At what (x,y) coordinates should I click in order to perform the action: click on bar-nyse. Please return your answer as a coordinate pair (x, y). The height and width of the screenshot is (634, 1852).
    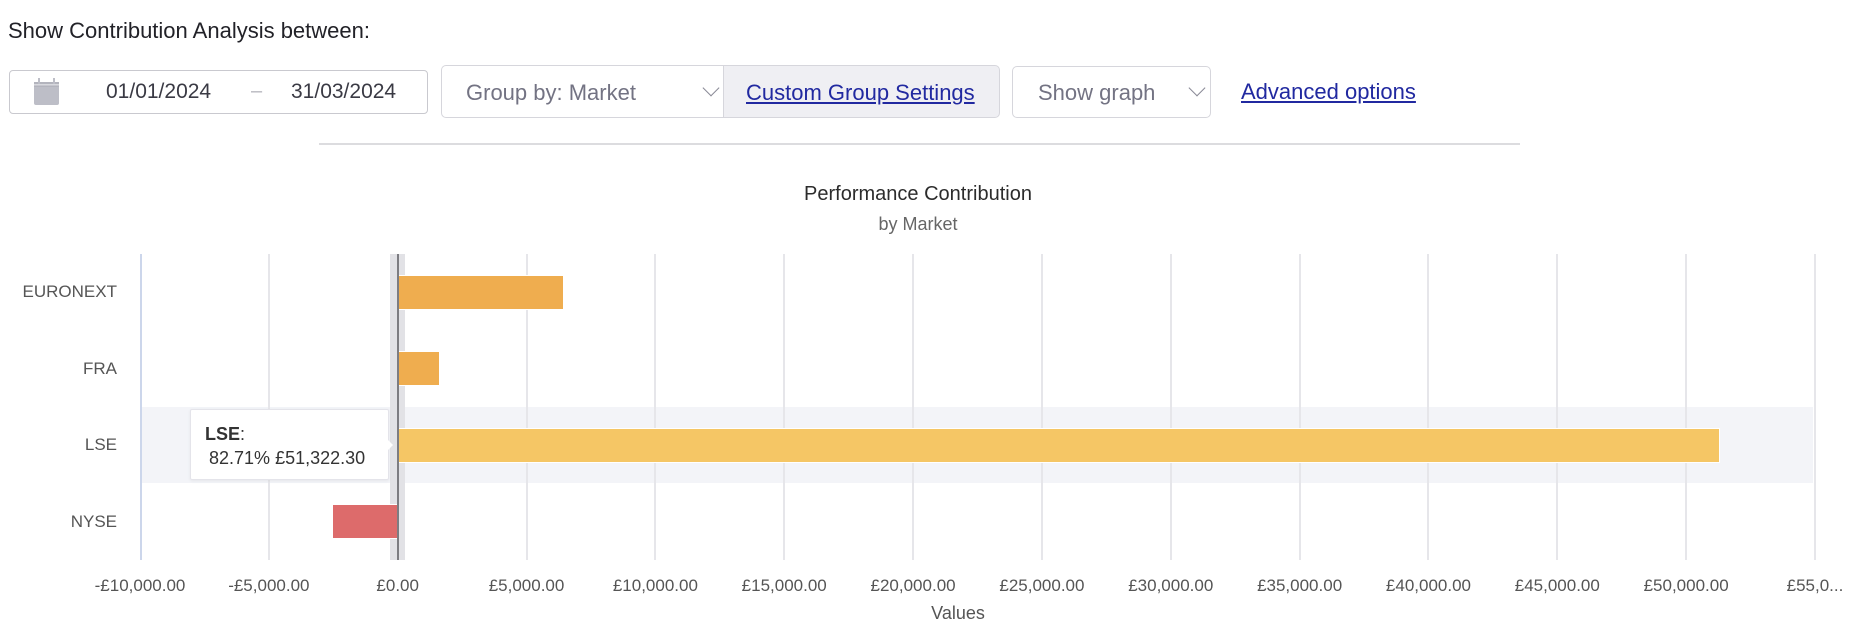
    Looking at the image, I should click on (365, 522).